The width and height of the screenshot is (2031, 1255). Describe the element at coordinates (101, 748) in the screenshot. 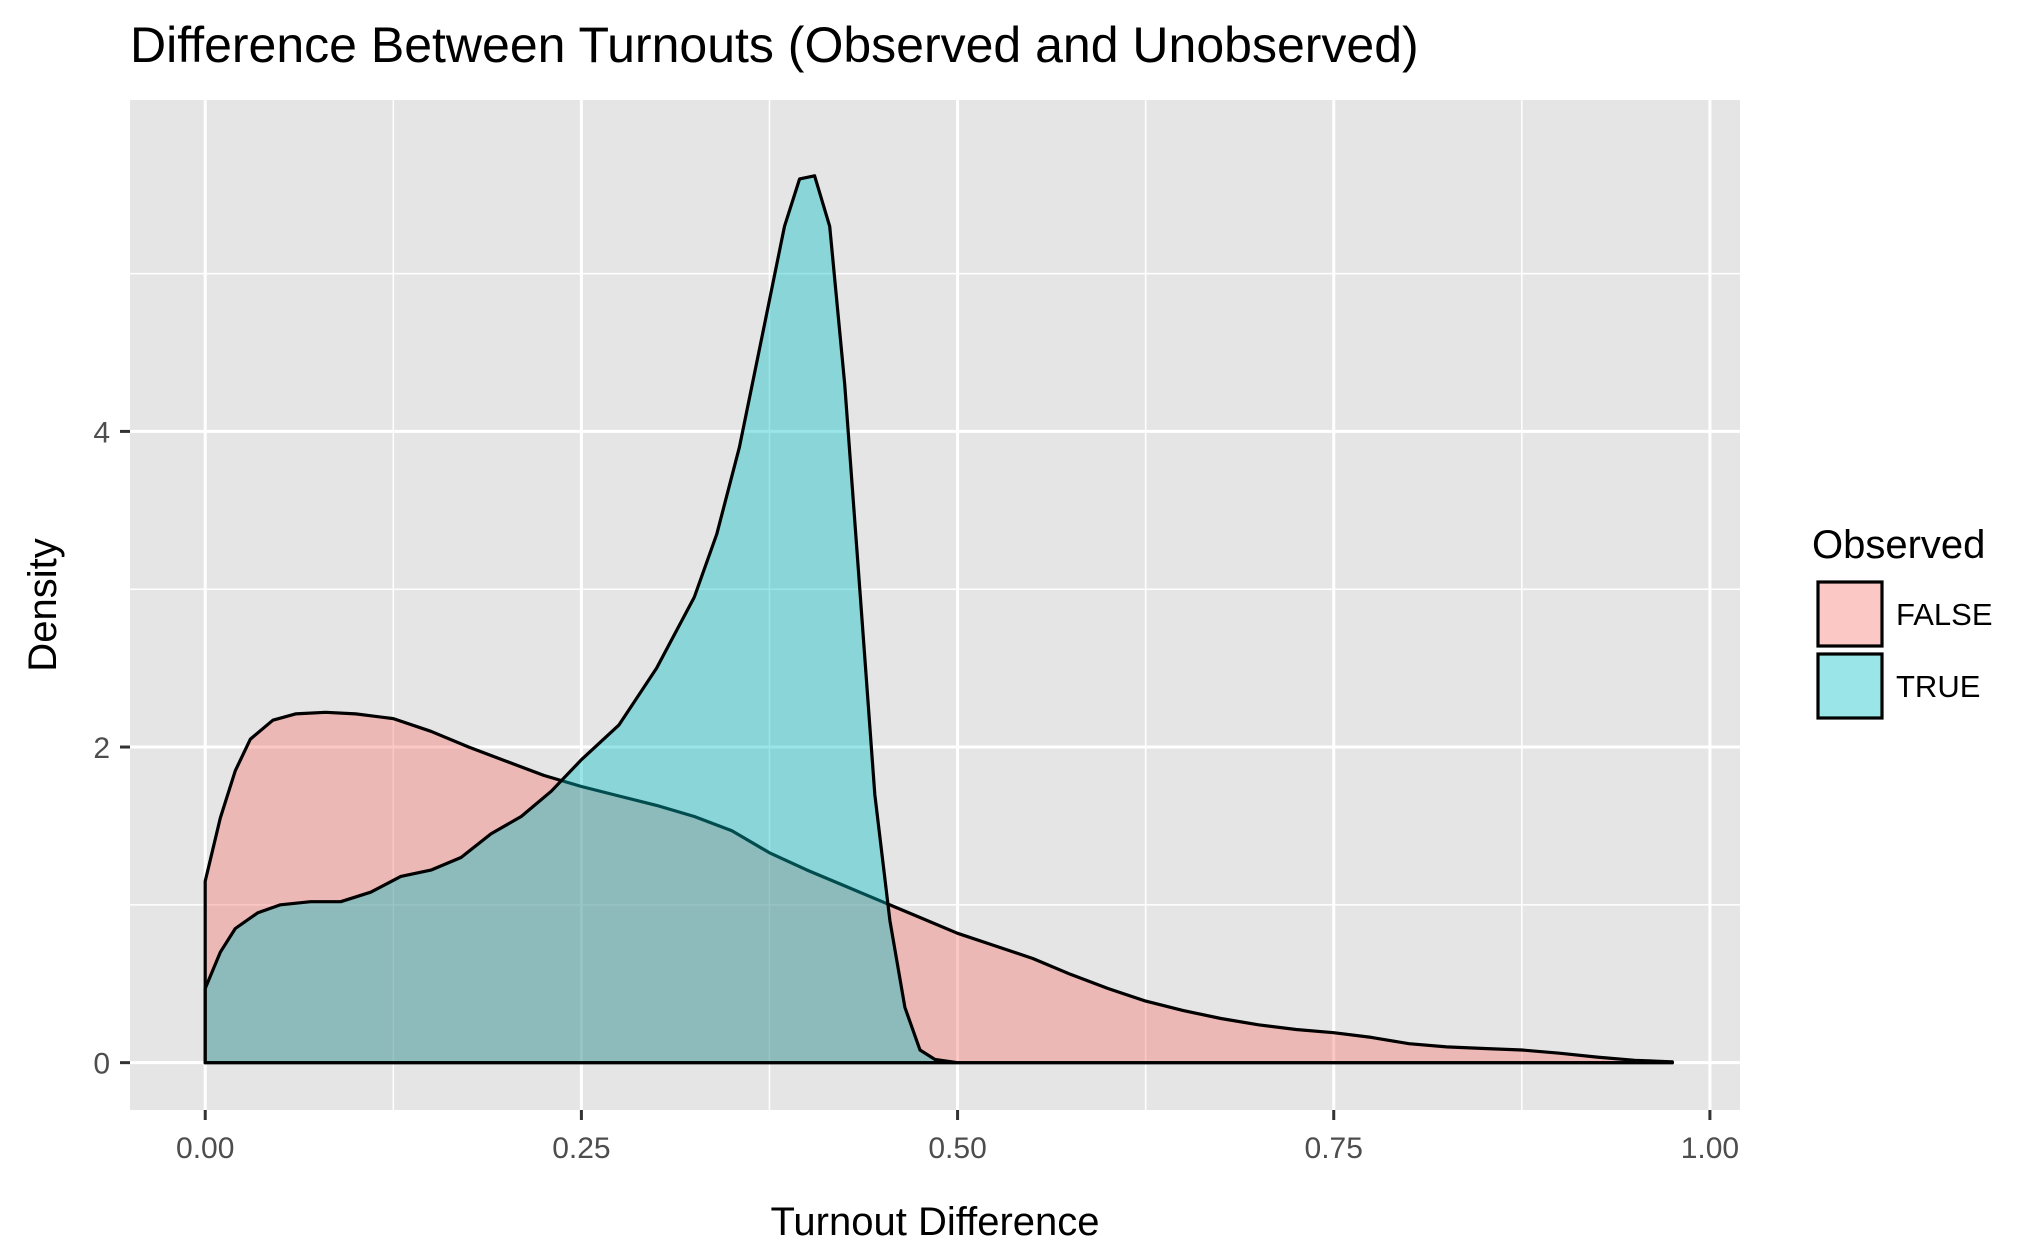

I see `y-tick-label: 2` at that location.